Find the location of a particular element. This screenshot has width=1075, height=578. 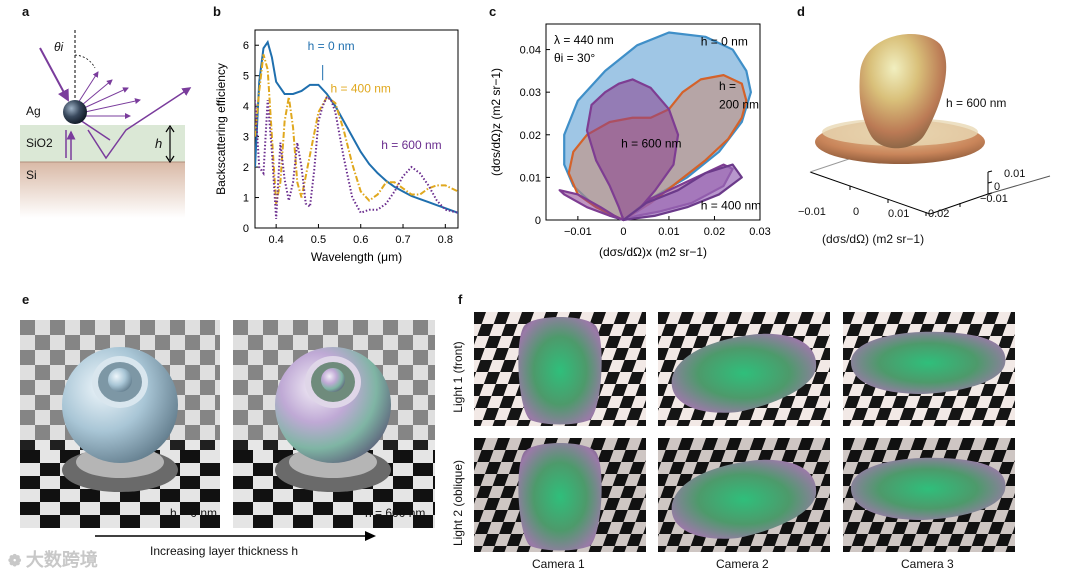

chart-c-label-3: h = 600 nm is located at coordinates (651, 144).